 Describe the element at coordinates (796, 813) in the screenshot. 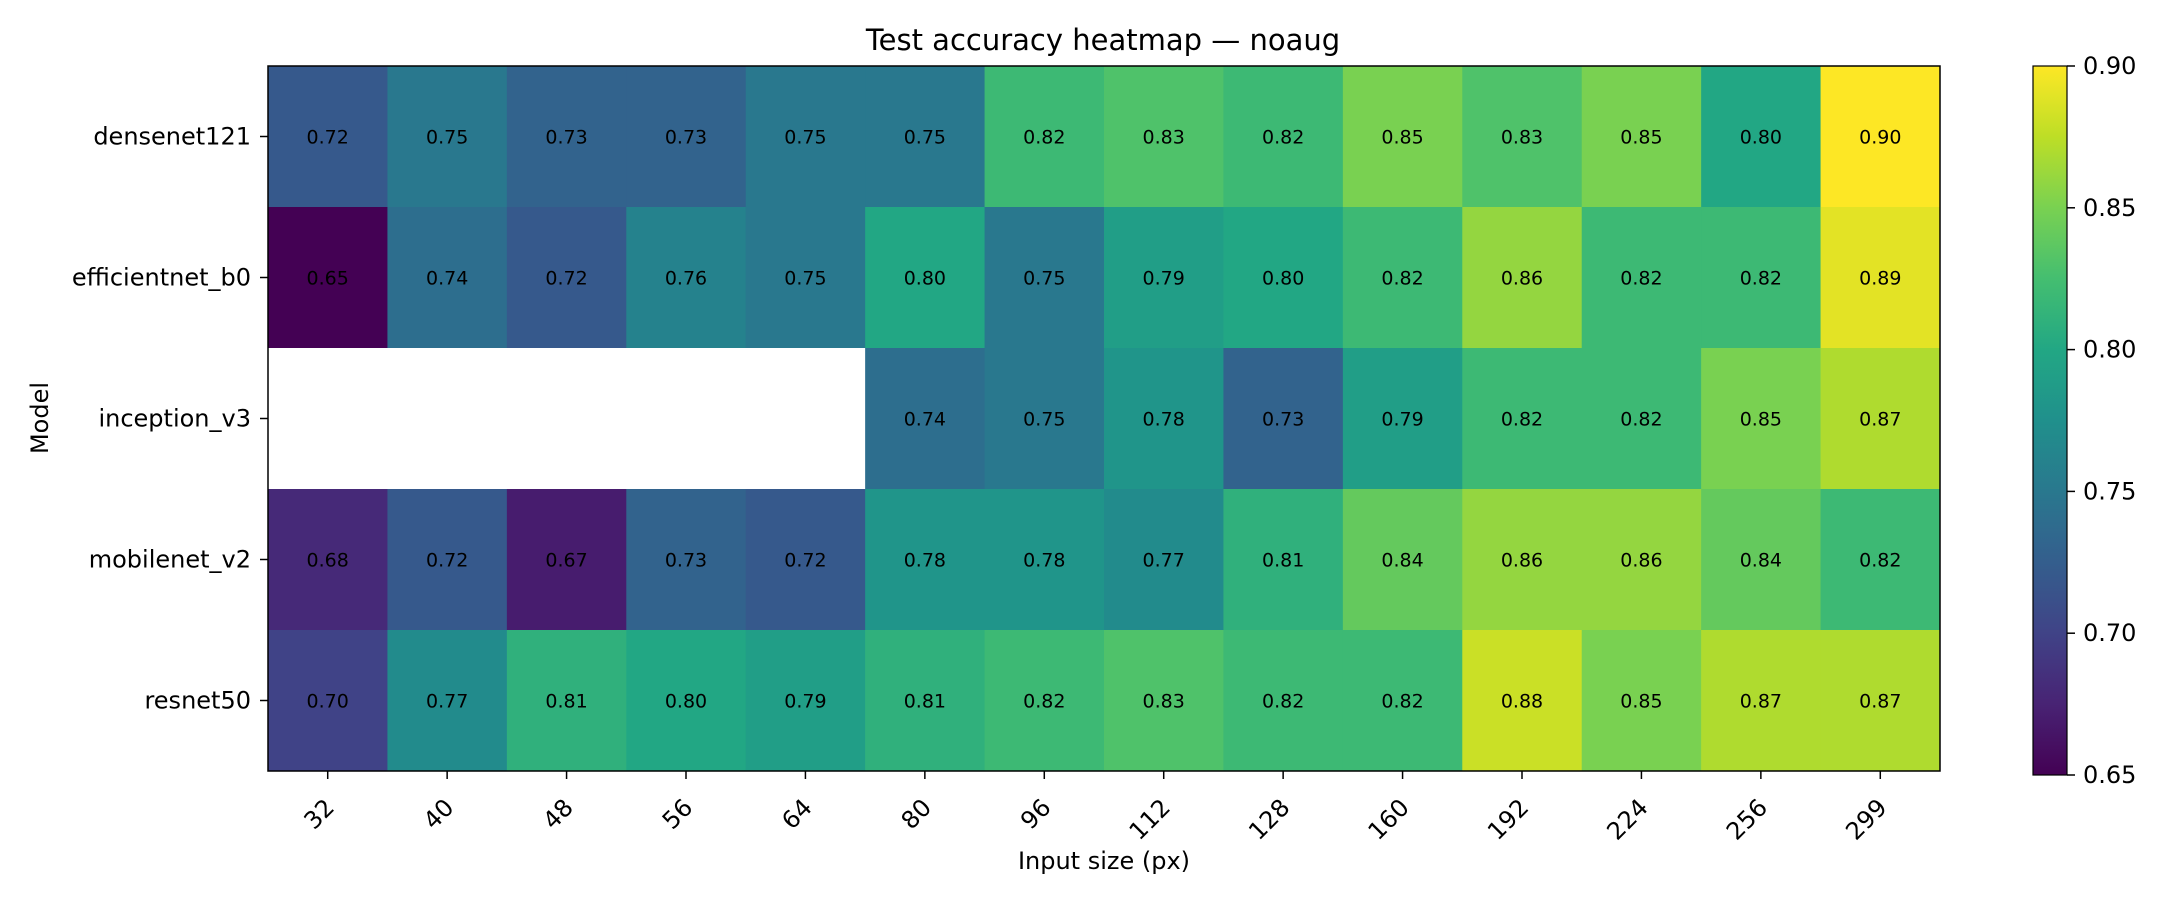

I see `x-tick-label: 64` at that location.